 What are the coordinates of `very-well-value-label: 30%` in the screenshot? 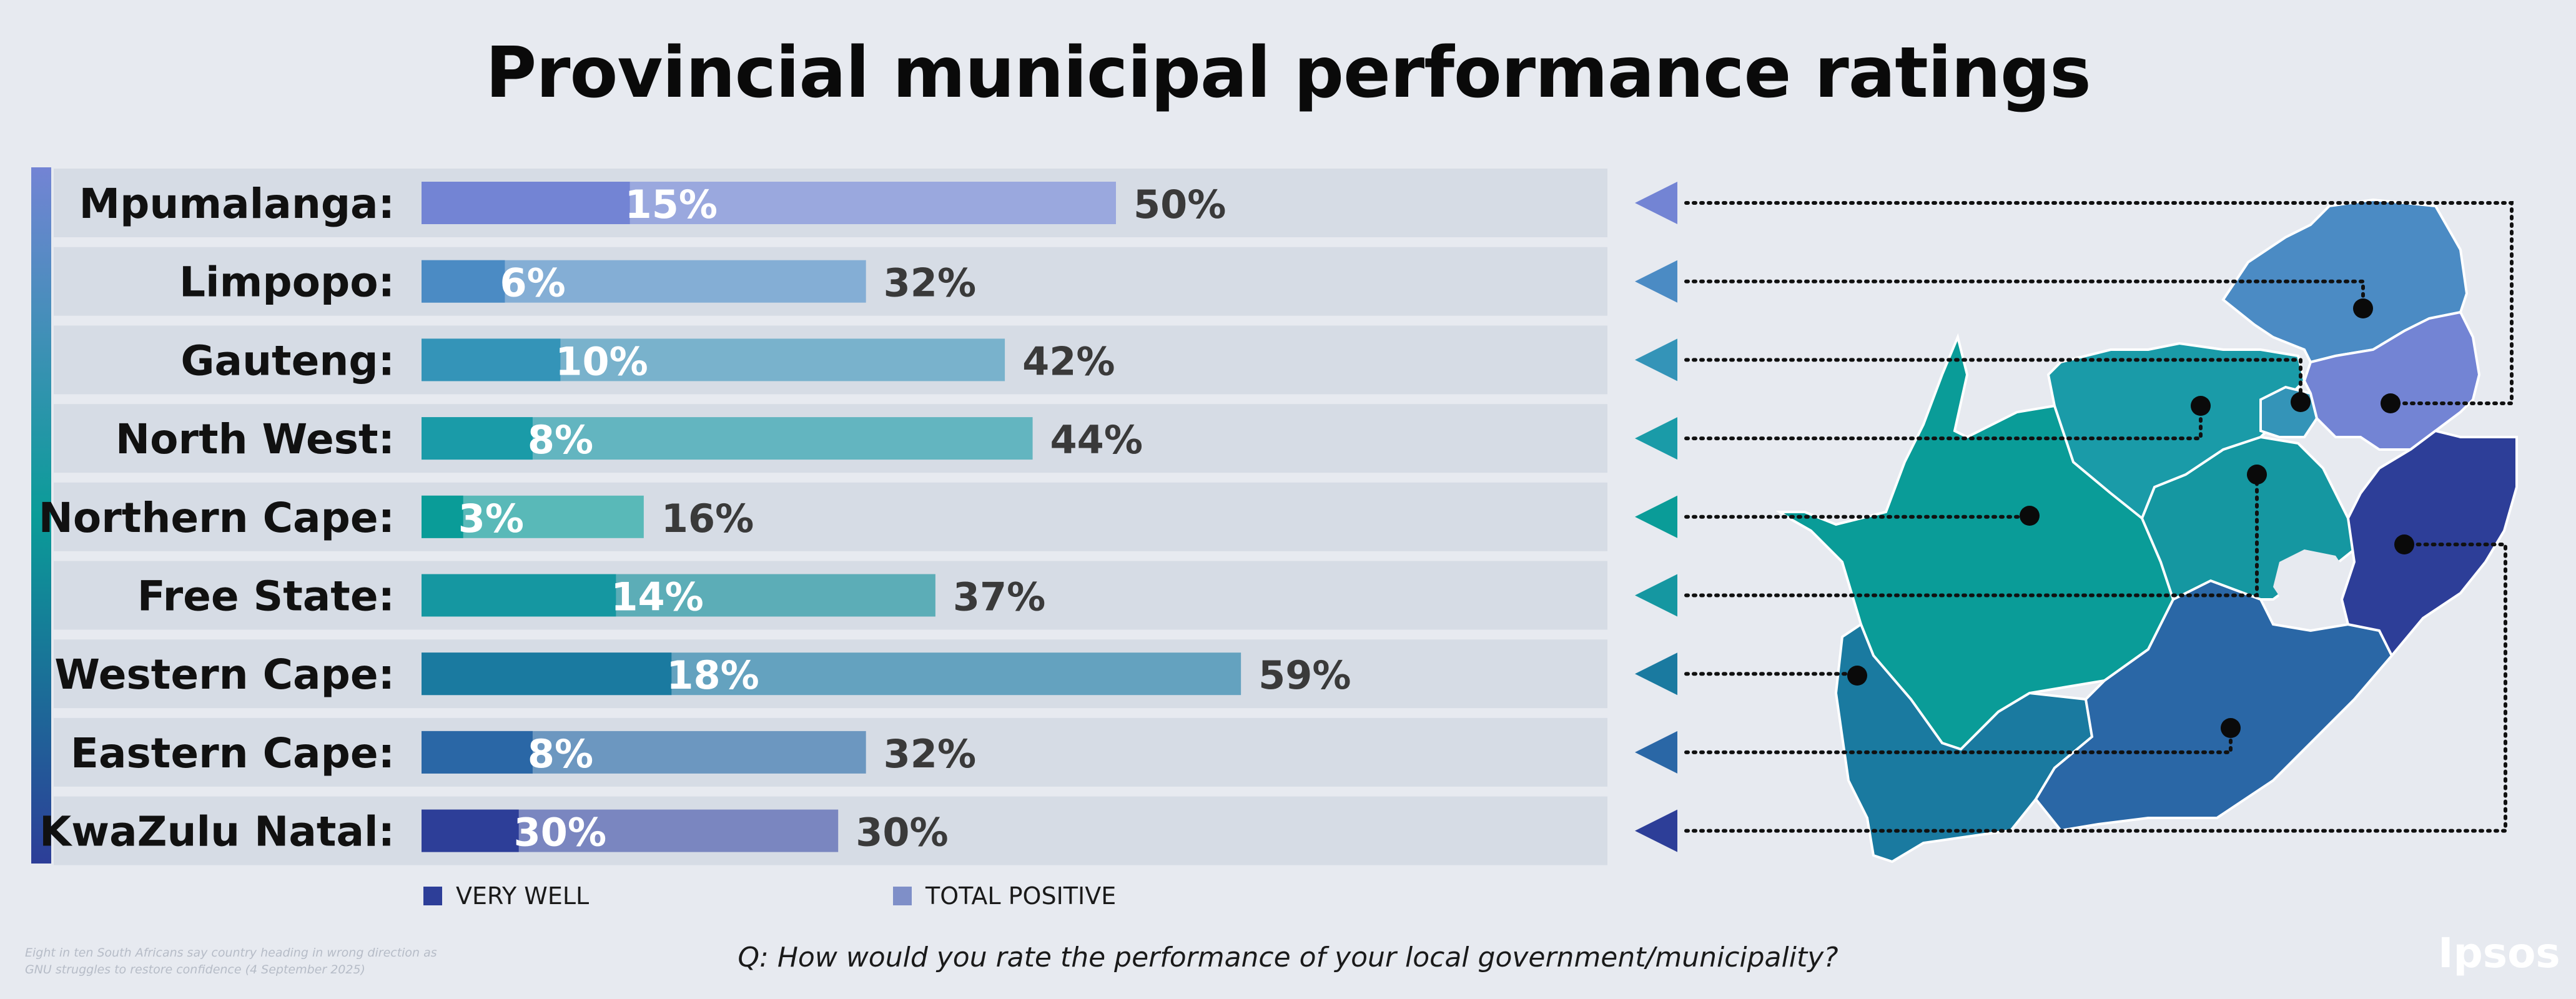 It's located at (560, 833).